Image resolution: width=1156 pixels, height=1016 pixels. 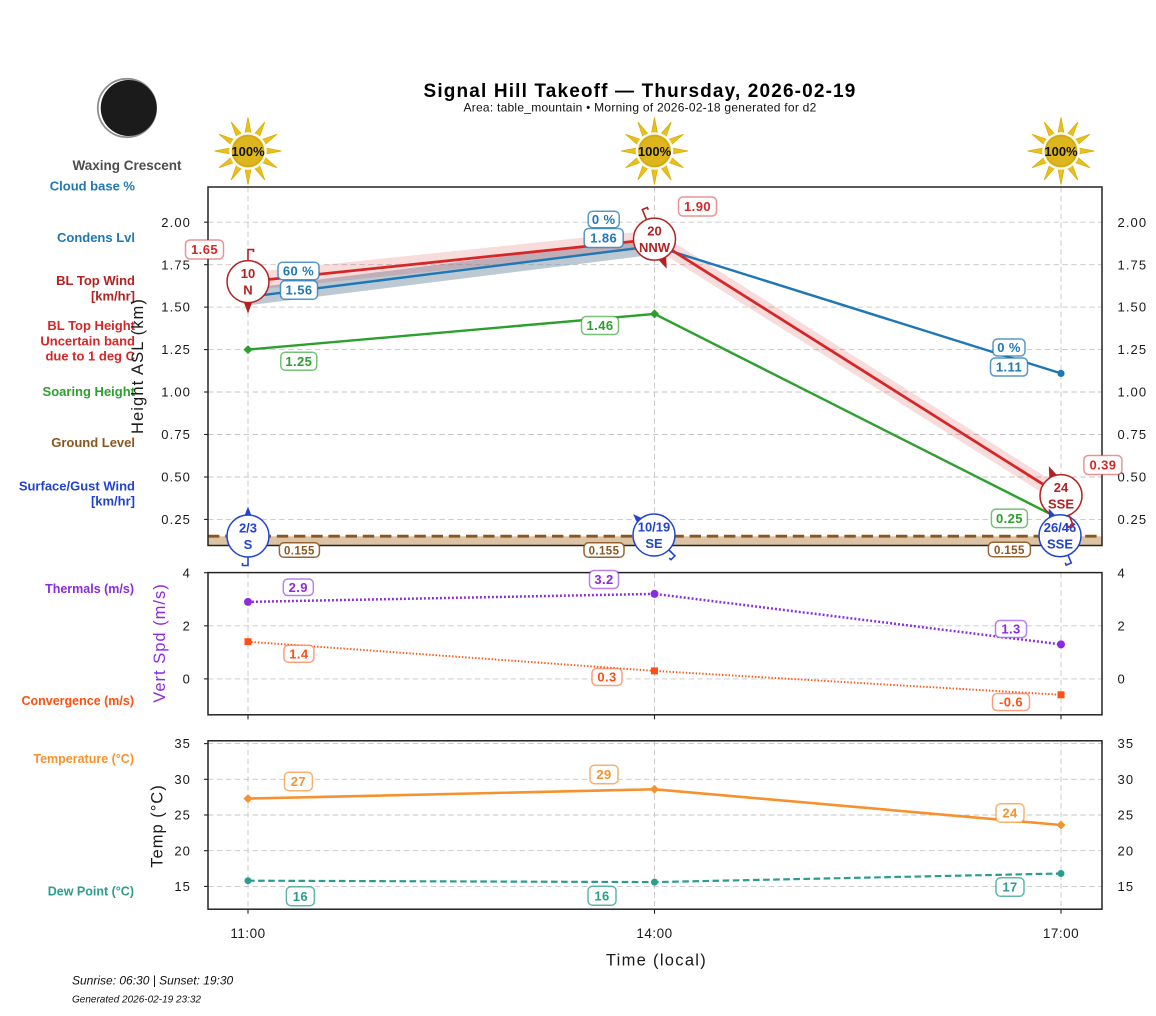 What do you see at coordinates (187, 625) in the screenshot?
I see `svg-text: 2` at bounding box center [187, 625].